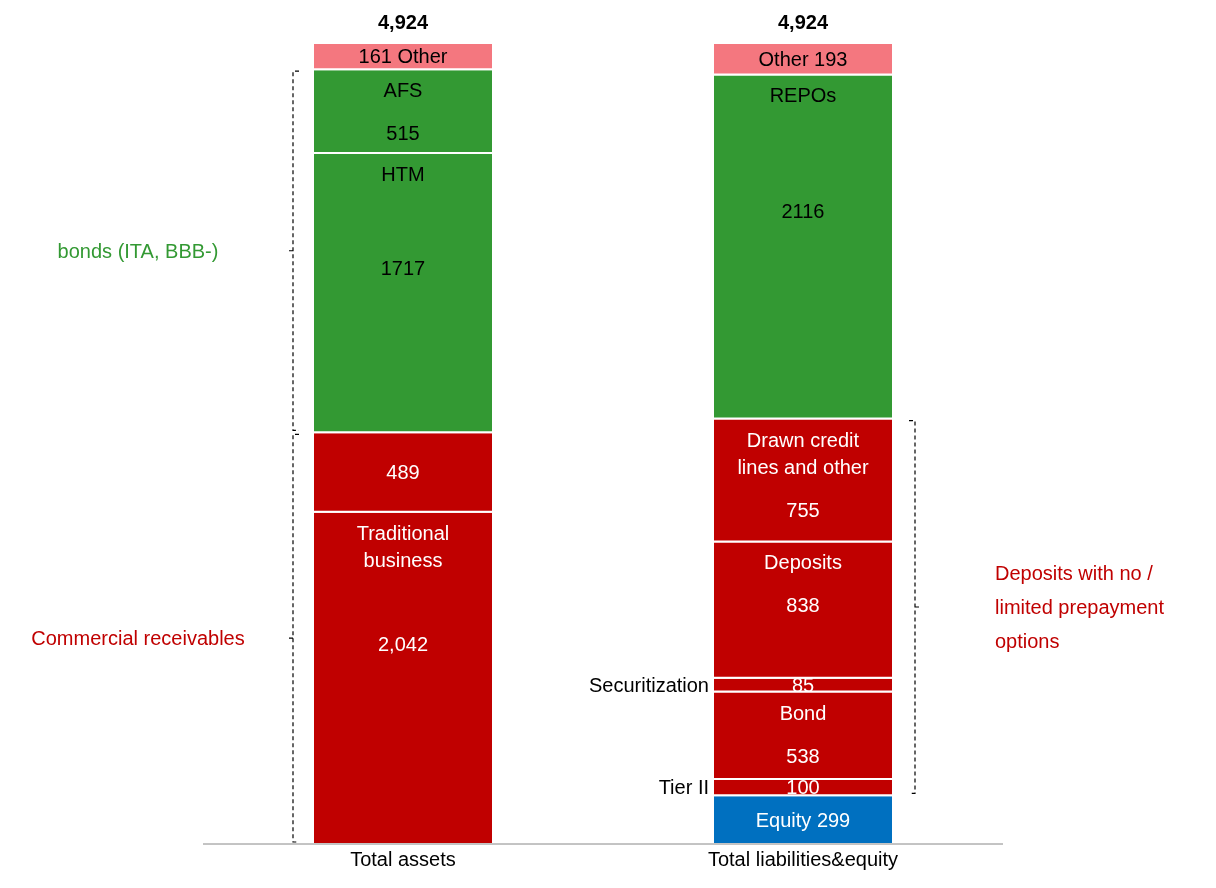  What do you see at coordinates (648, 684) in the screenshot?
I see `series-label: Securitization` at bounding box center [648, 684].